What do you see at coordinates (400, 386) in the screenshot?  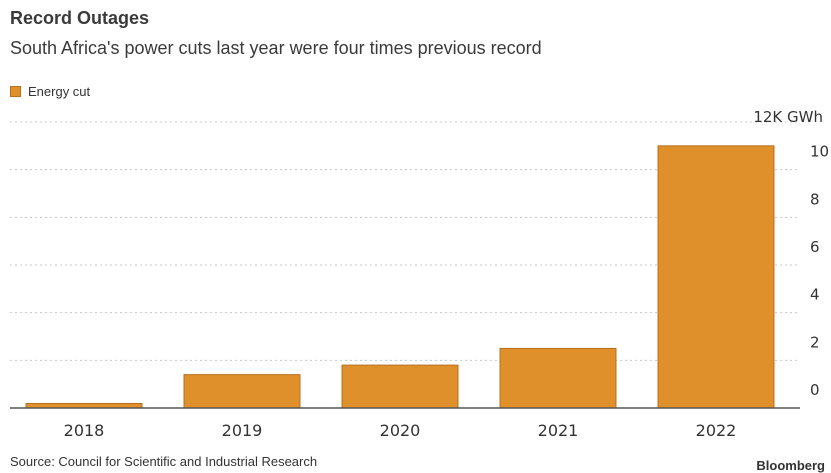 I see `bar-2020` at bounding box center [400, 386].